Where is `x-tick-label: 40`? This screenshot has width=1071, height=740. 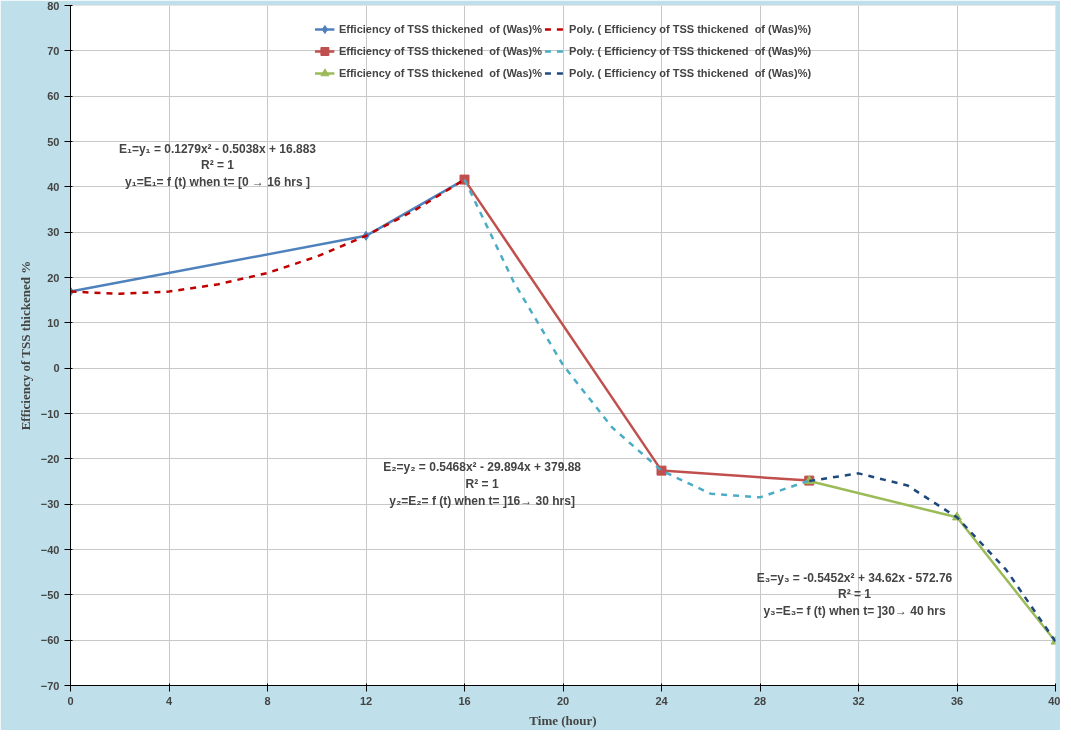 x-tick-label: 40 is located at coordinates (1054, 700).